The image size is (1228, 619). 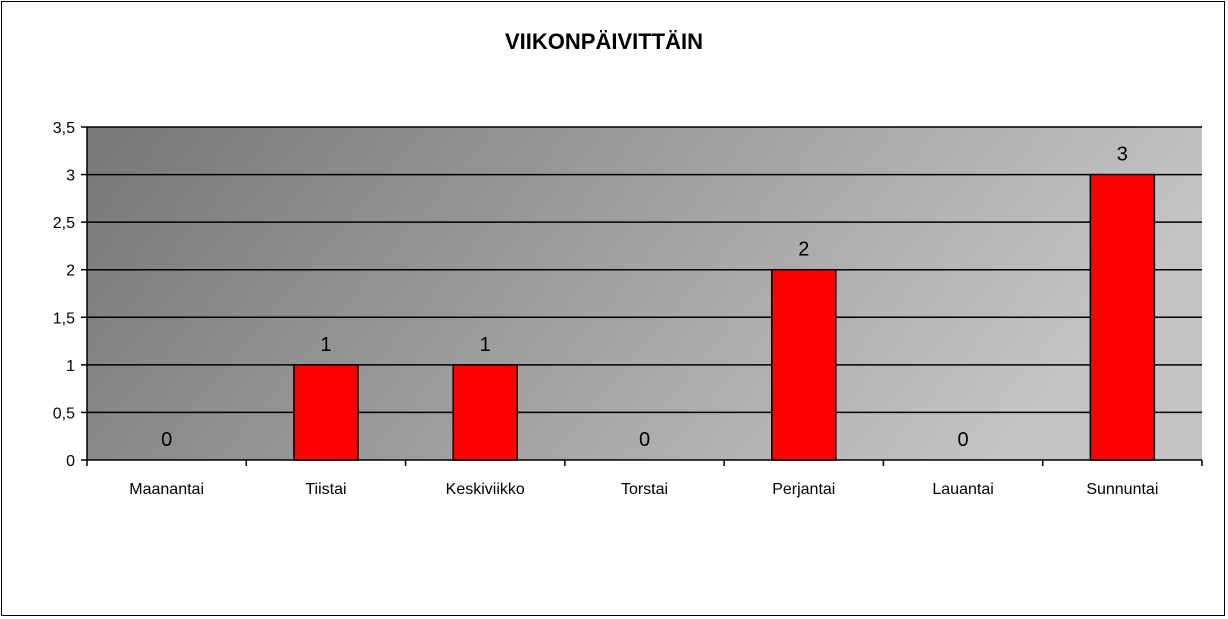 I want to click on bar-perjantai, so click(x=804, y=364).